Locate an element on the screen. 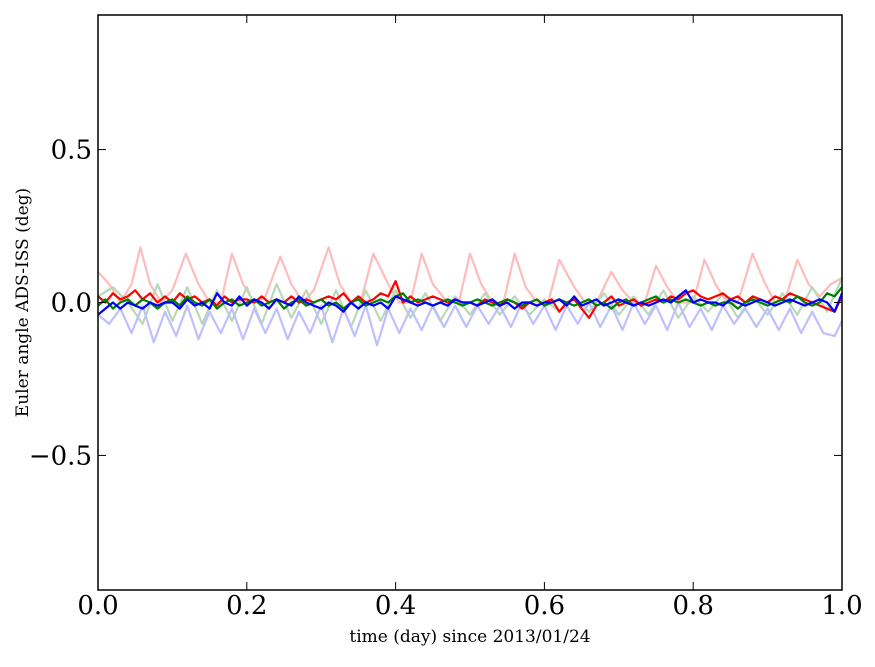 The height and width of the screenshot is (667, 875). y-tick-label: 0.0 is located at coordinates (71, 304).